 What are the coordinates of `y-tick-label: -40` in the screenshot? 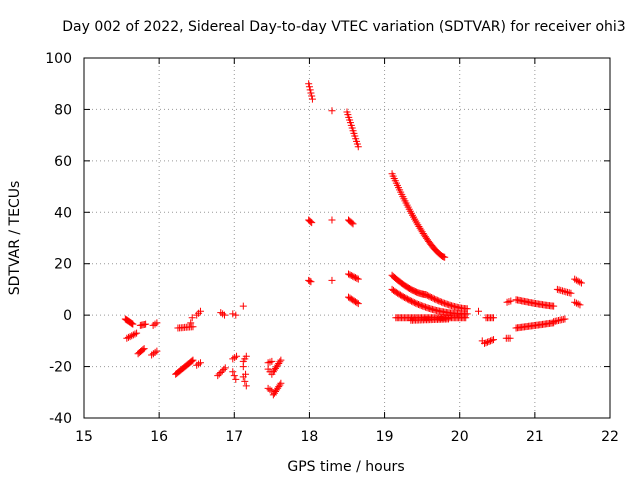 It's located at (60, 419).